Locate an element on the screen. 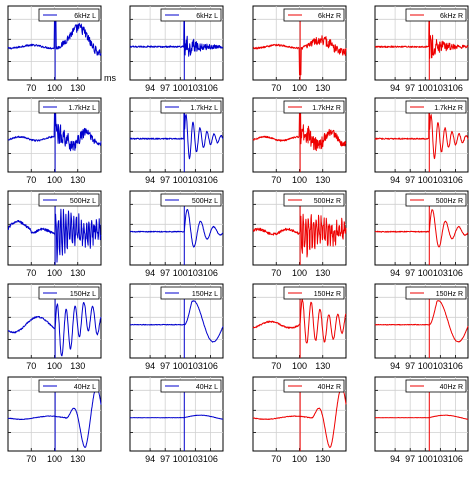  panel-r2-c2: 94 97 100 103 106 1.7kHz L is located at coordinates (176, 141).